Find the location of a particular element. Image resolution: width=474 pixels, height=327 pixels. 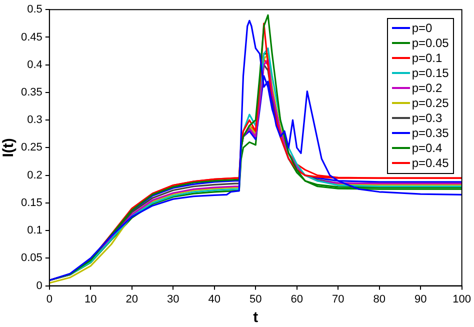

x-tick-label: 50 is located at coordinates (255, 299).